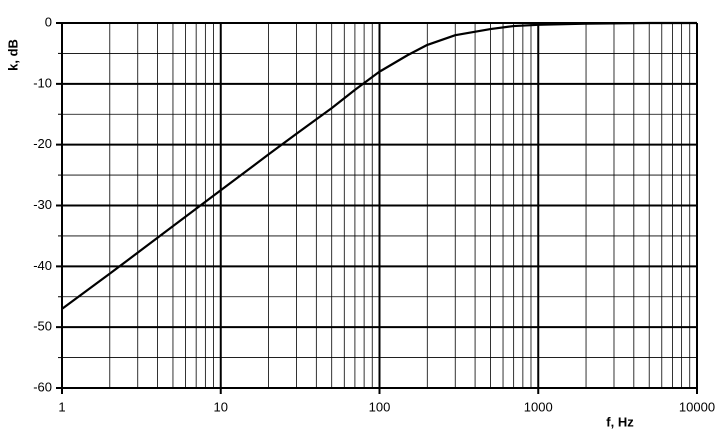  Describe the element at coordinates (380, 406) in the screenshot. I see `x-tick-label: 100` at that location.